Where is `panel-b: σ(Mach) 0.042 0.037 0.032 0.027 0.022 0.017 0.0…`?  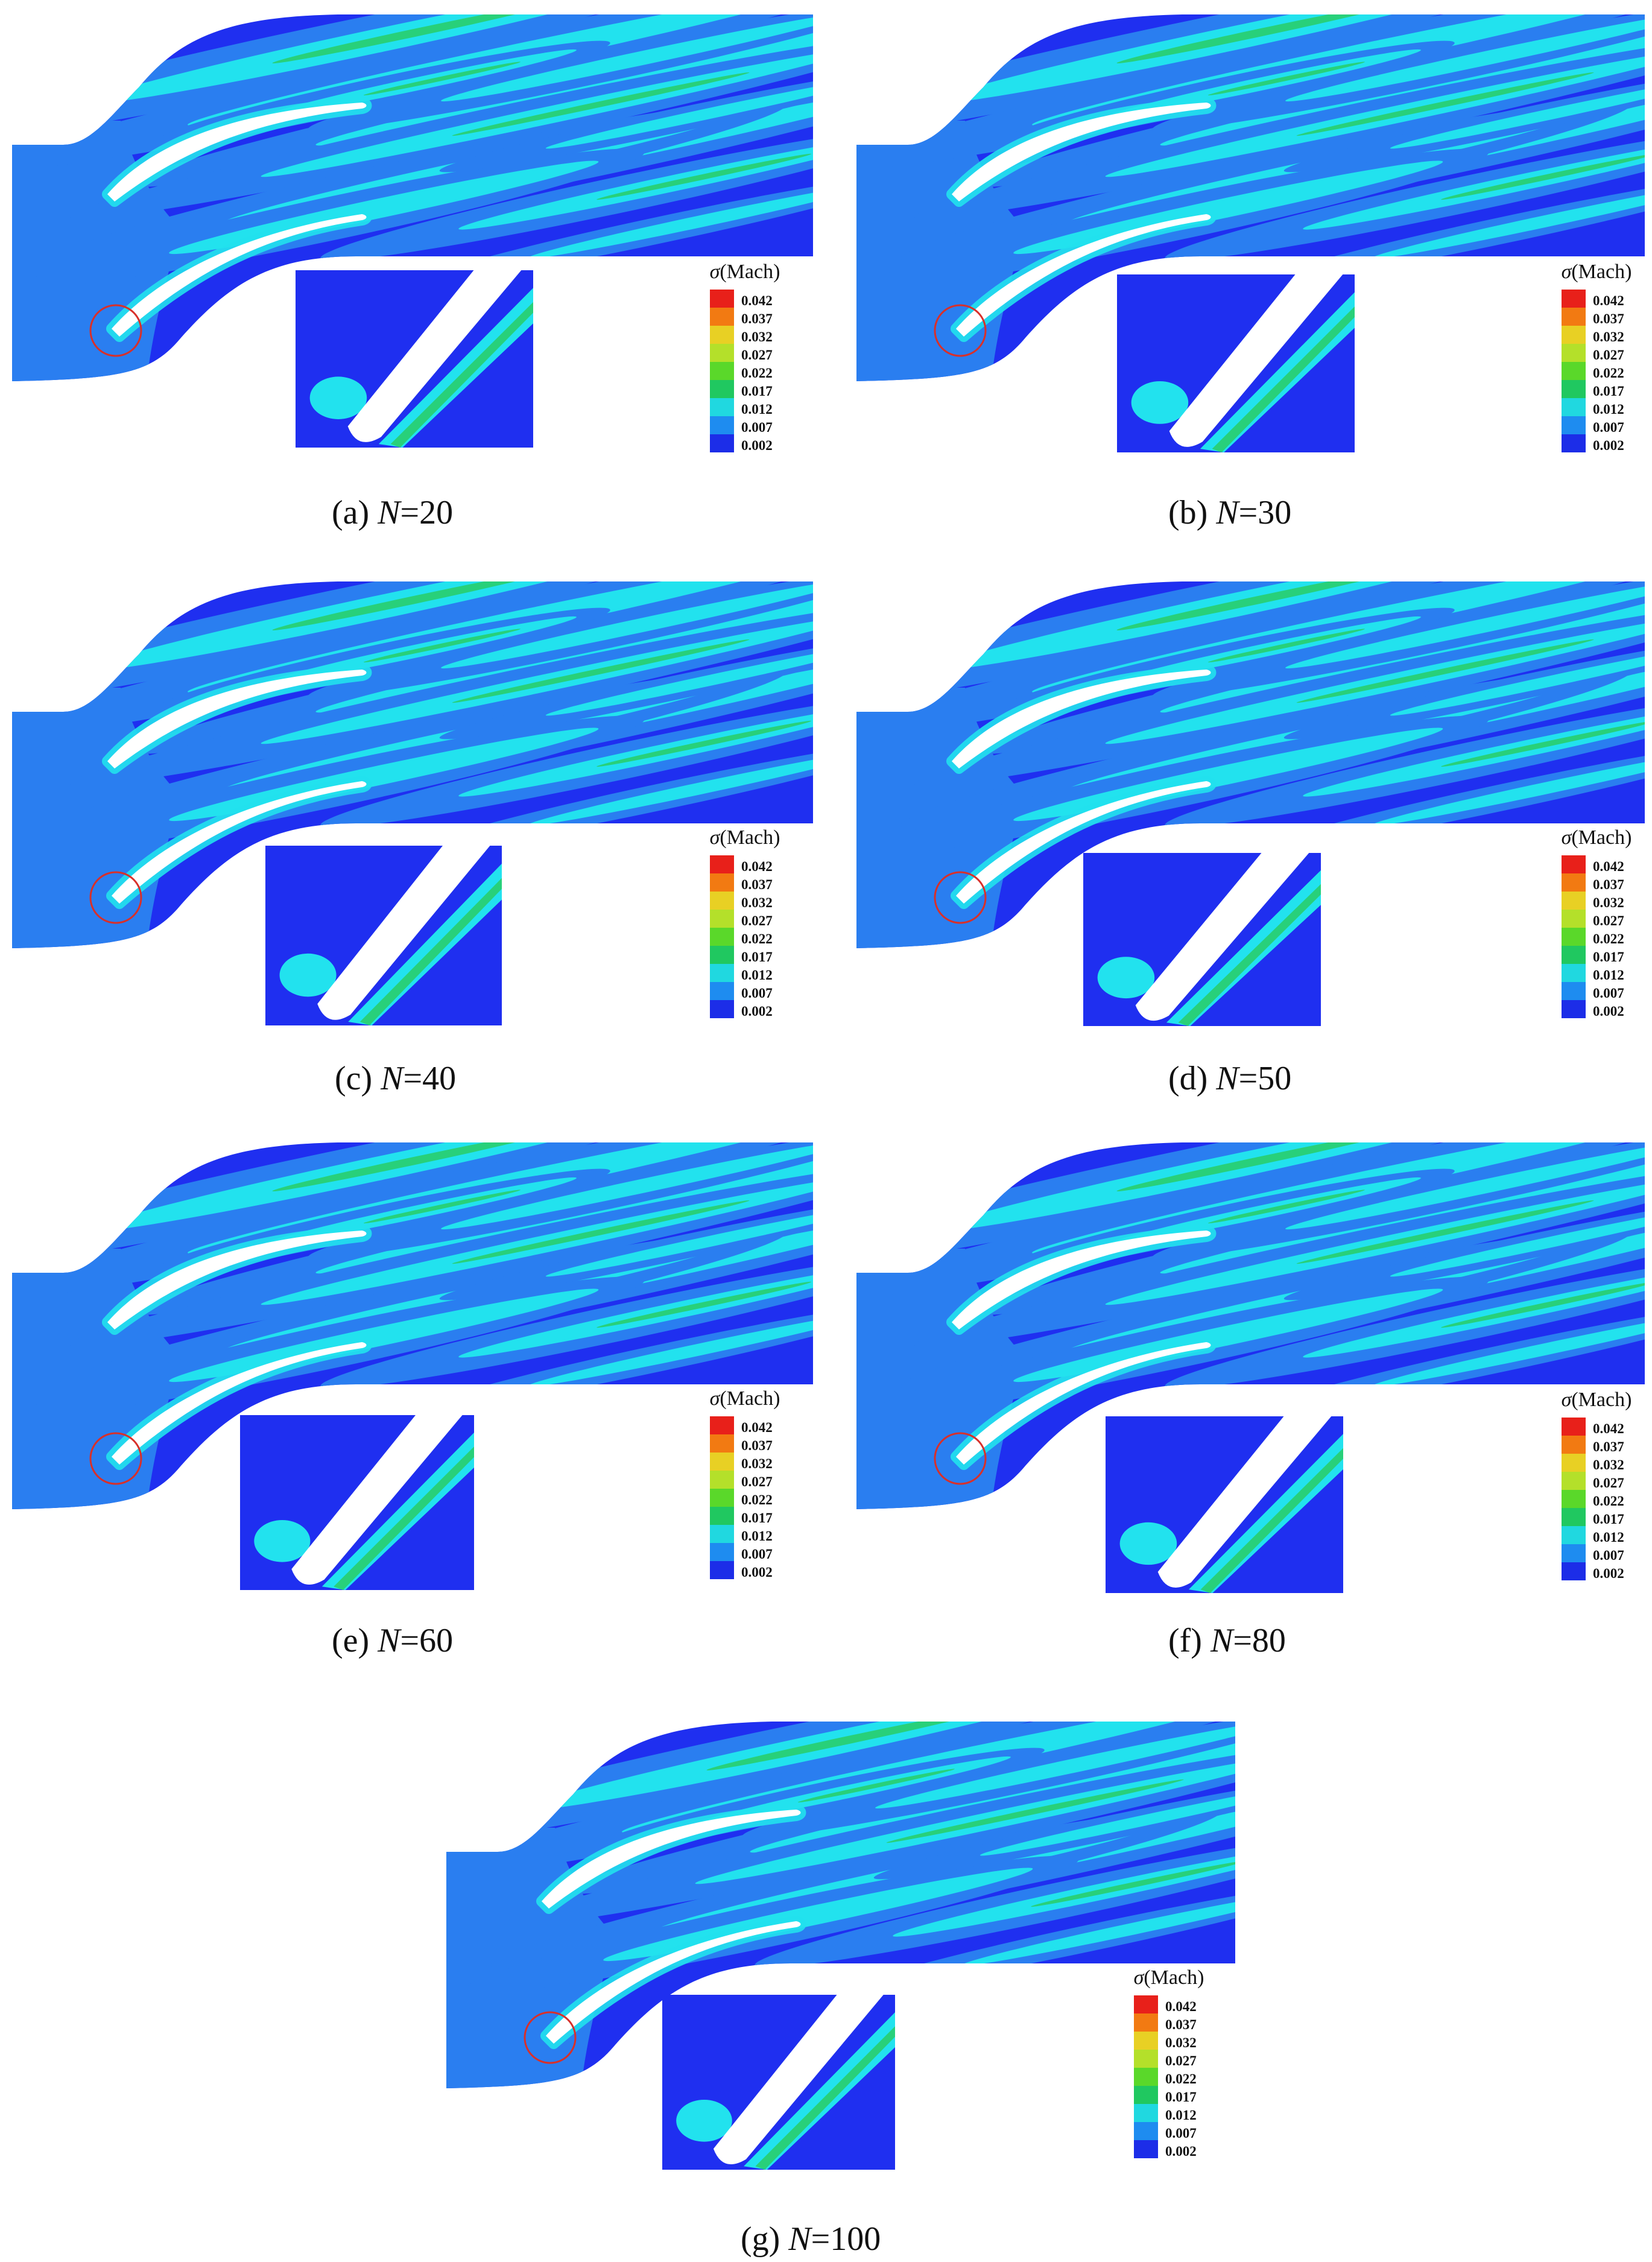 panel-b: σ(Mach) 0.042 0.037 0.032 0.027 0.022 0.017 0.0… is located at coordinates (1248, 277).